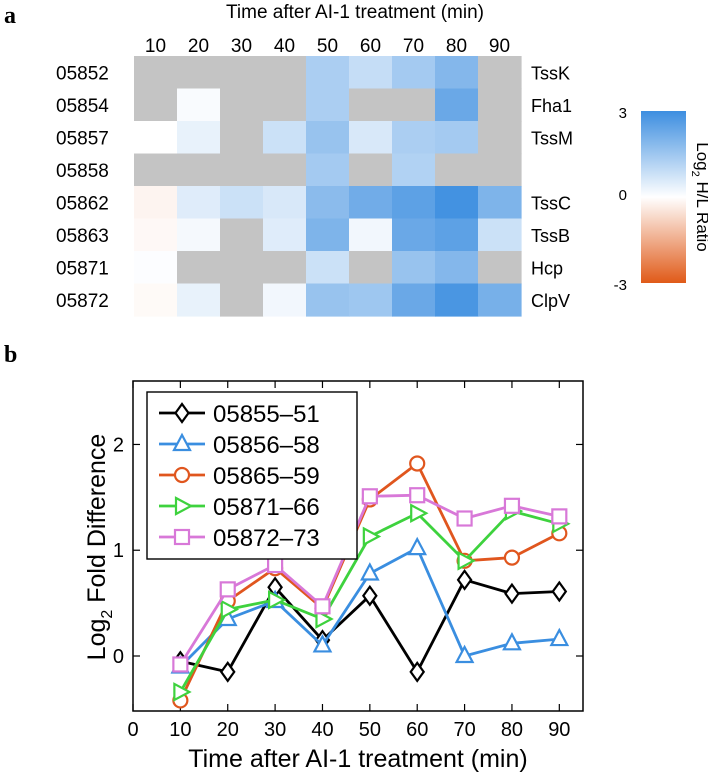 This screenshot has height=781, width=708. Describe the element at coordinates (82, 171) in the screenshot. I see `heatmap-row-id: 05858` at that location.